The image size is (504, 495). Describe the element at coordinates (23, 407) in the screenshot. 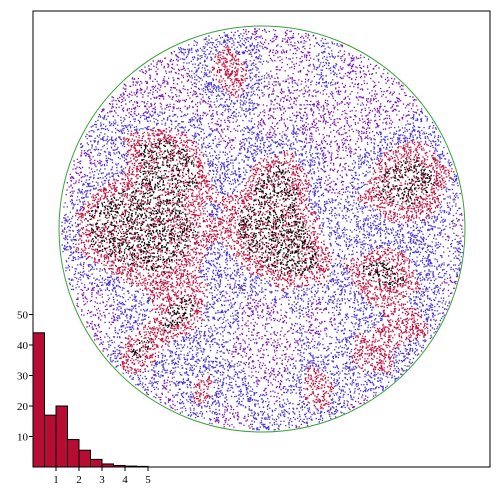

I see `histogram-y-tick-label: 20` at that location.